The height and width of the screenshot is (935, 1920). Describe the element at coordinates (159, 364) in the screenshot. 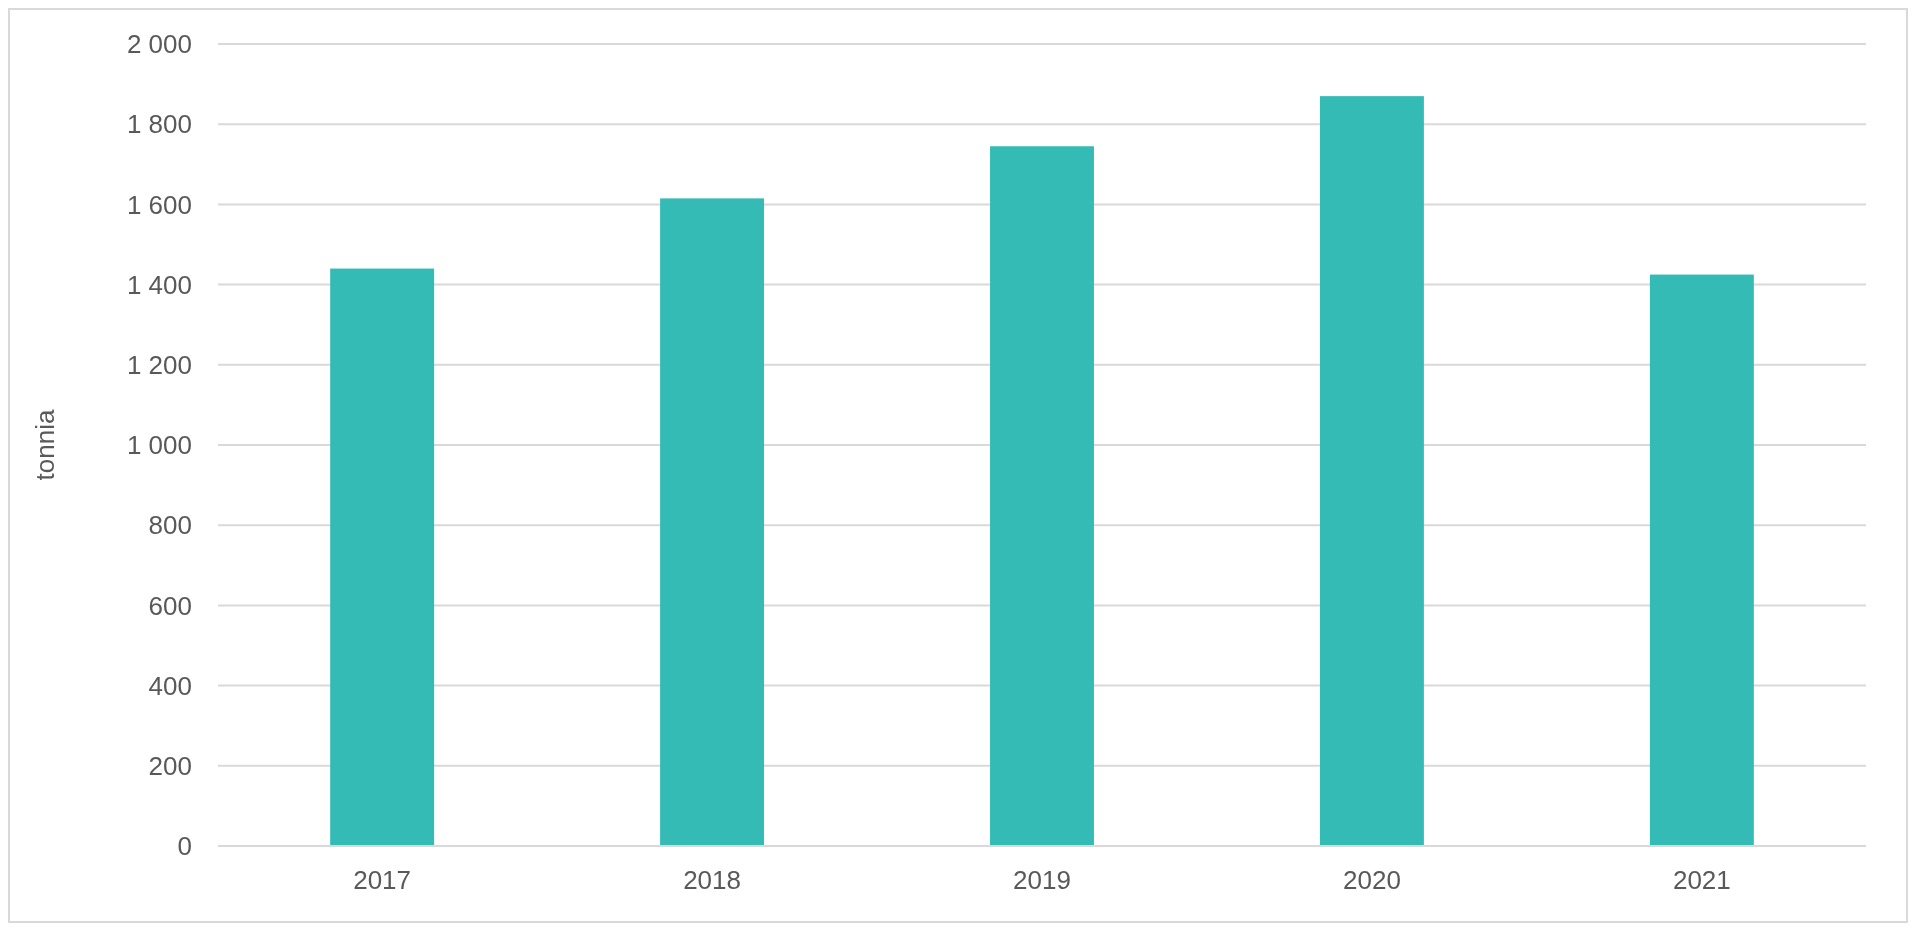

I see `y-tick-label: 1 200` at that location.